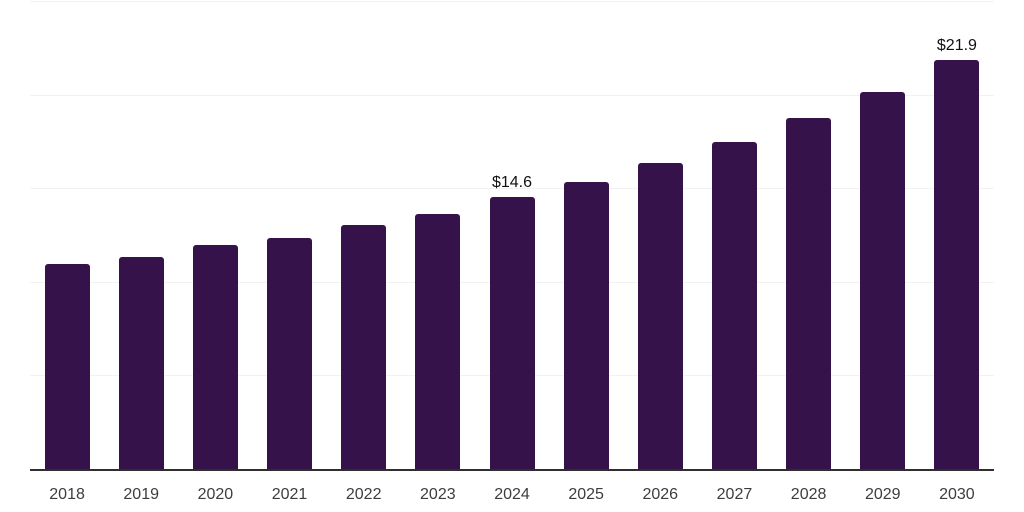 The height and width of the screenshot is (512, 1024). Describe the element at coordinates (882, 494) in the screenshot. I see `x-tick-label: 2029` at that location.